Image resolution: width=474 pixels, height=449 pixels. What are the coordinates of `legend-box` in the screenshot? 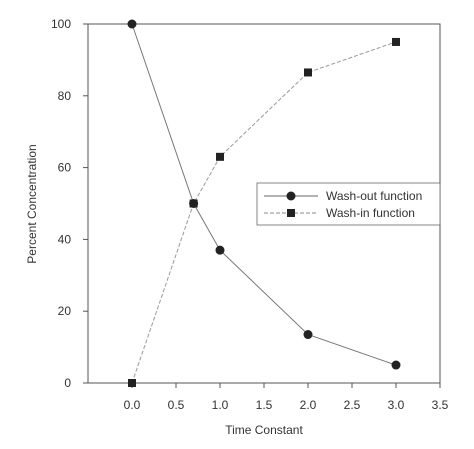 It's located at (348, 204).